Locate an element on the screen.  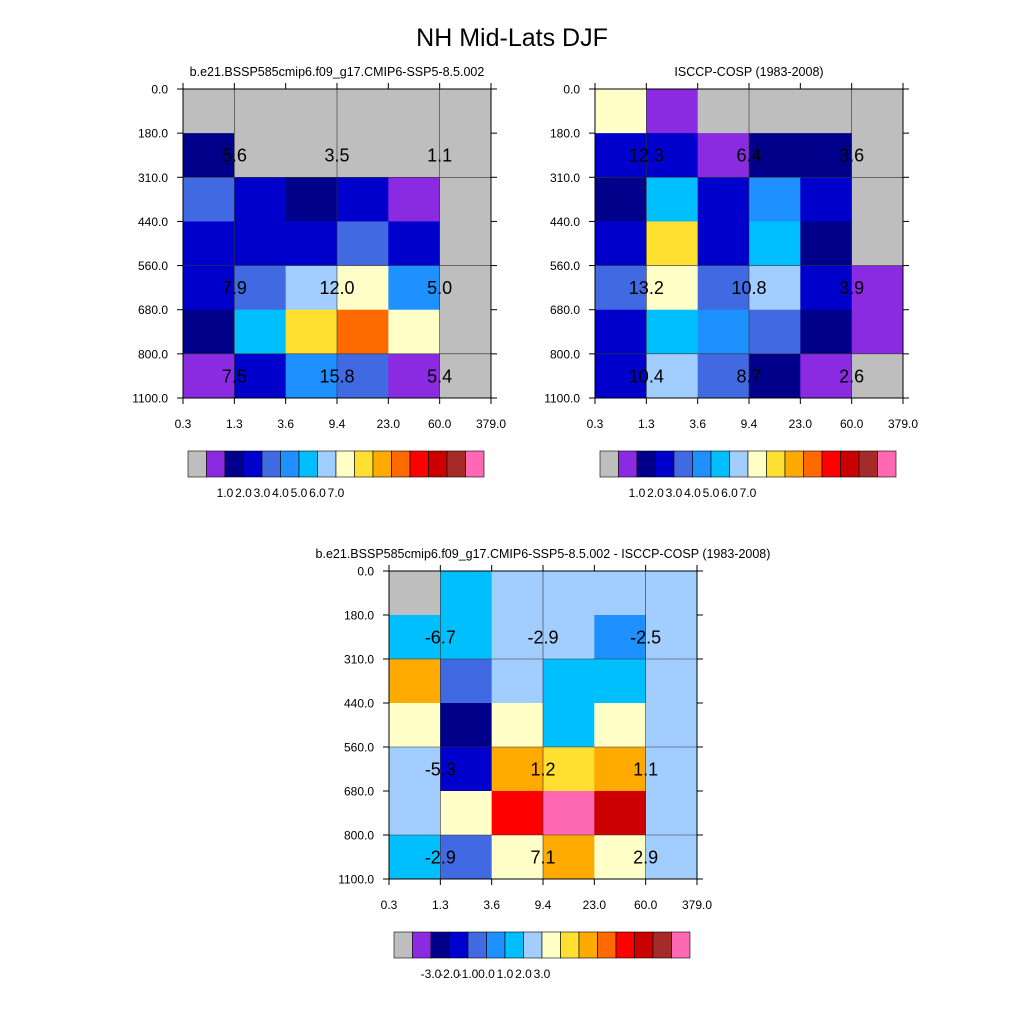
y-tick-label: 310.0 is located at coordinates (359, 660).